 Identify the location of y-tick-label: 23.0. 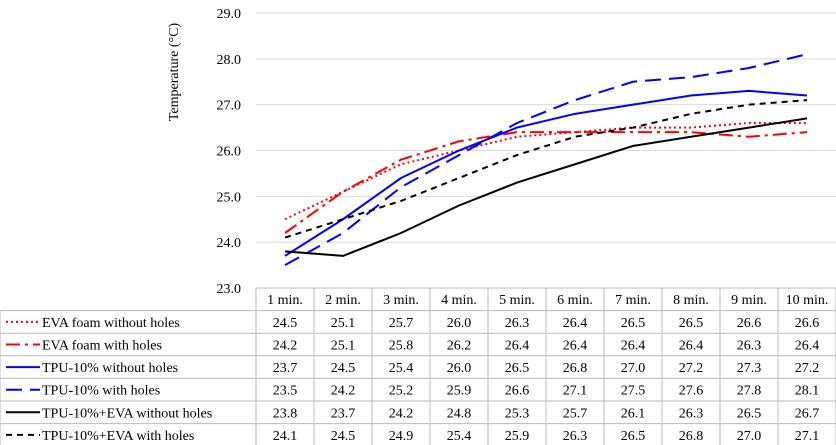
(229, 289).